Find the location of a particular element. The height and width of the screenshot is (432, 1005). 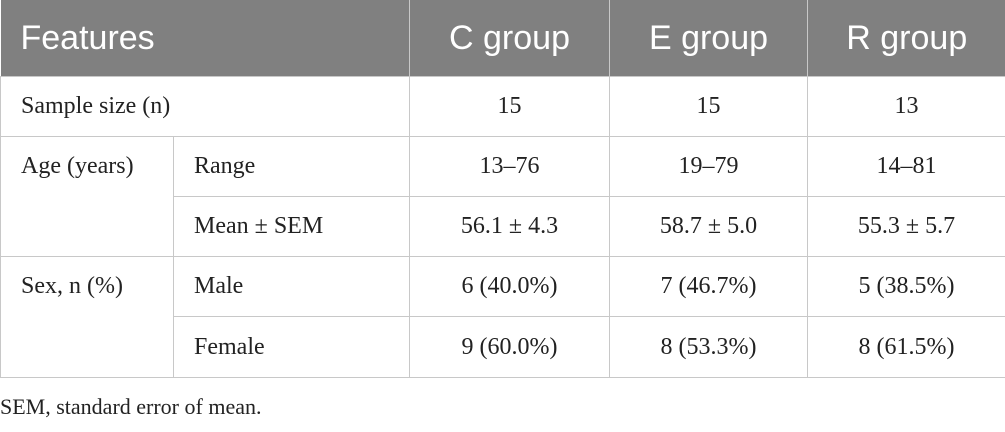

cell-mean-r: 55.3 ± 5.7 is located at coordinates (906, 226).